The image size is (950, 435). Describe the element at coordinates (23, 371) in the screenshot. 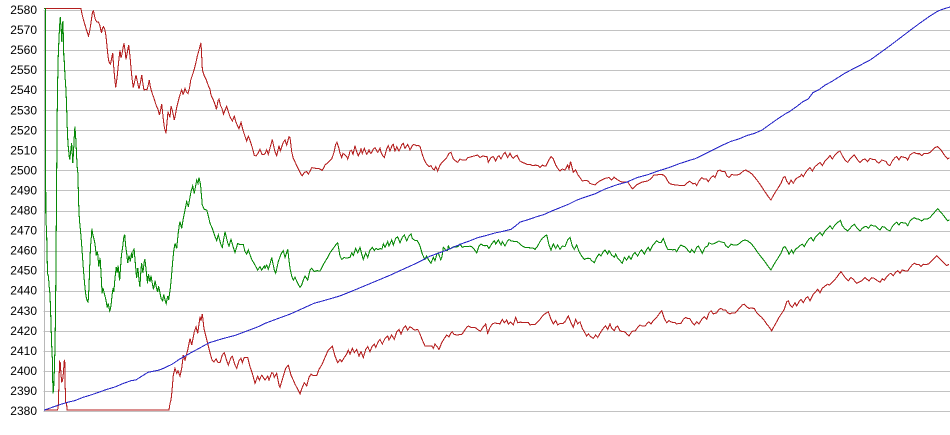

I see `y-axis-label: 2400` at that location.